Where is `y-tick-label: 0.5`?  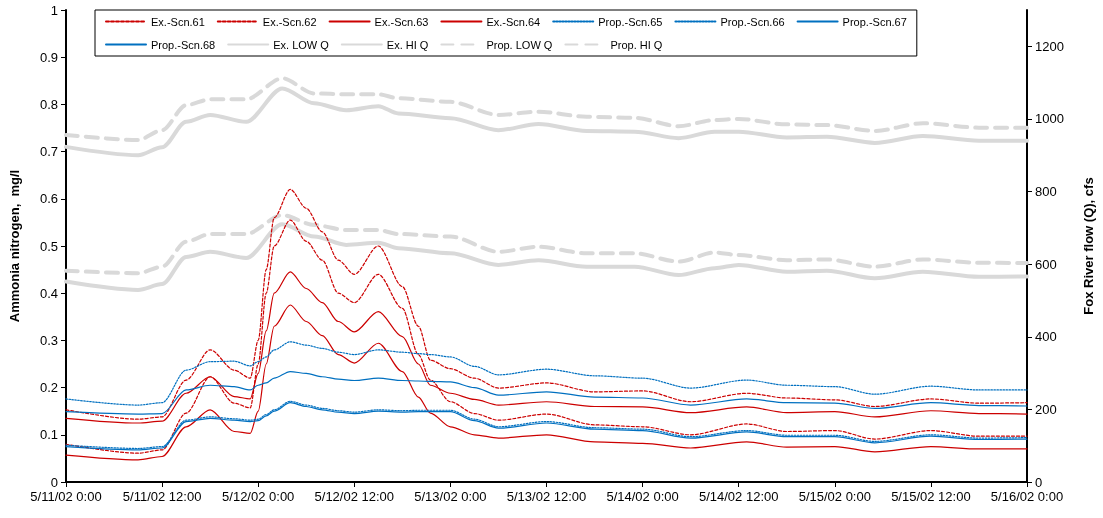
y-tick-label: 0.5 is located at coordinates (48, 246).